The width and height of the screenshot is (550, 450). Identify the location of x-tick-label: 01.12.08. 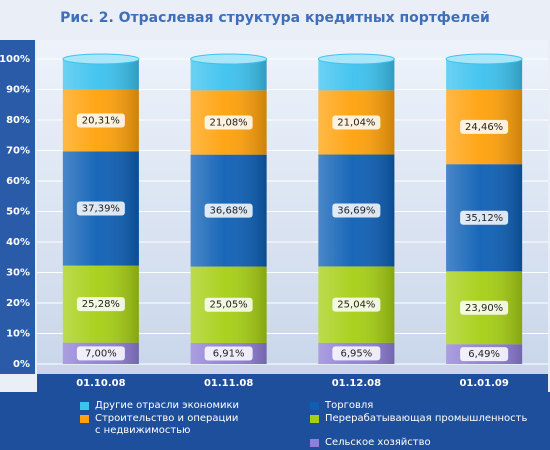
(356, 383).